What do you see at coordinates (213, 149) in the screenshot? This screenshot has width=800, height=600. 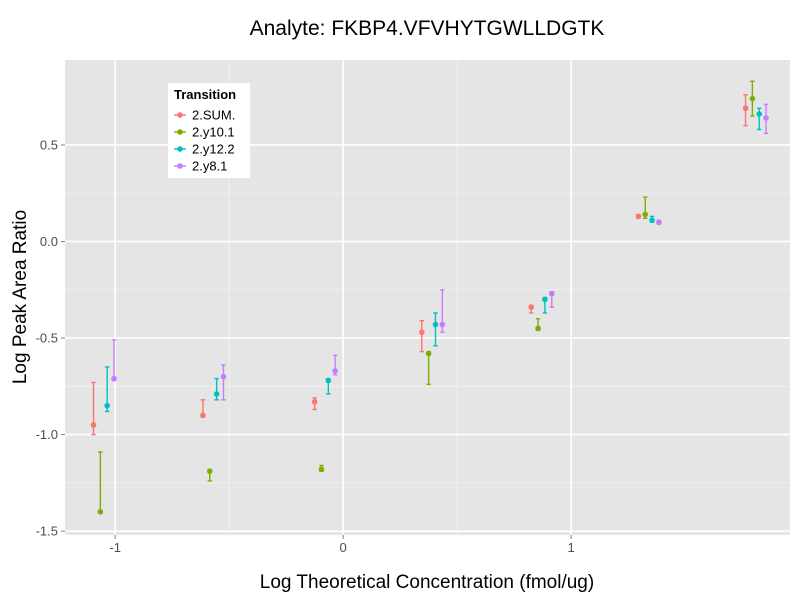 I see `legend-label: 2.y12.2` at bounding box center [213, 149].